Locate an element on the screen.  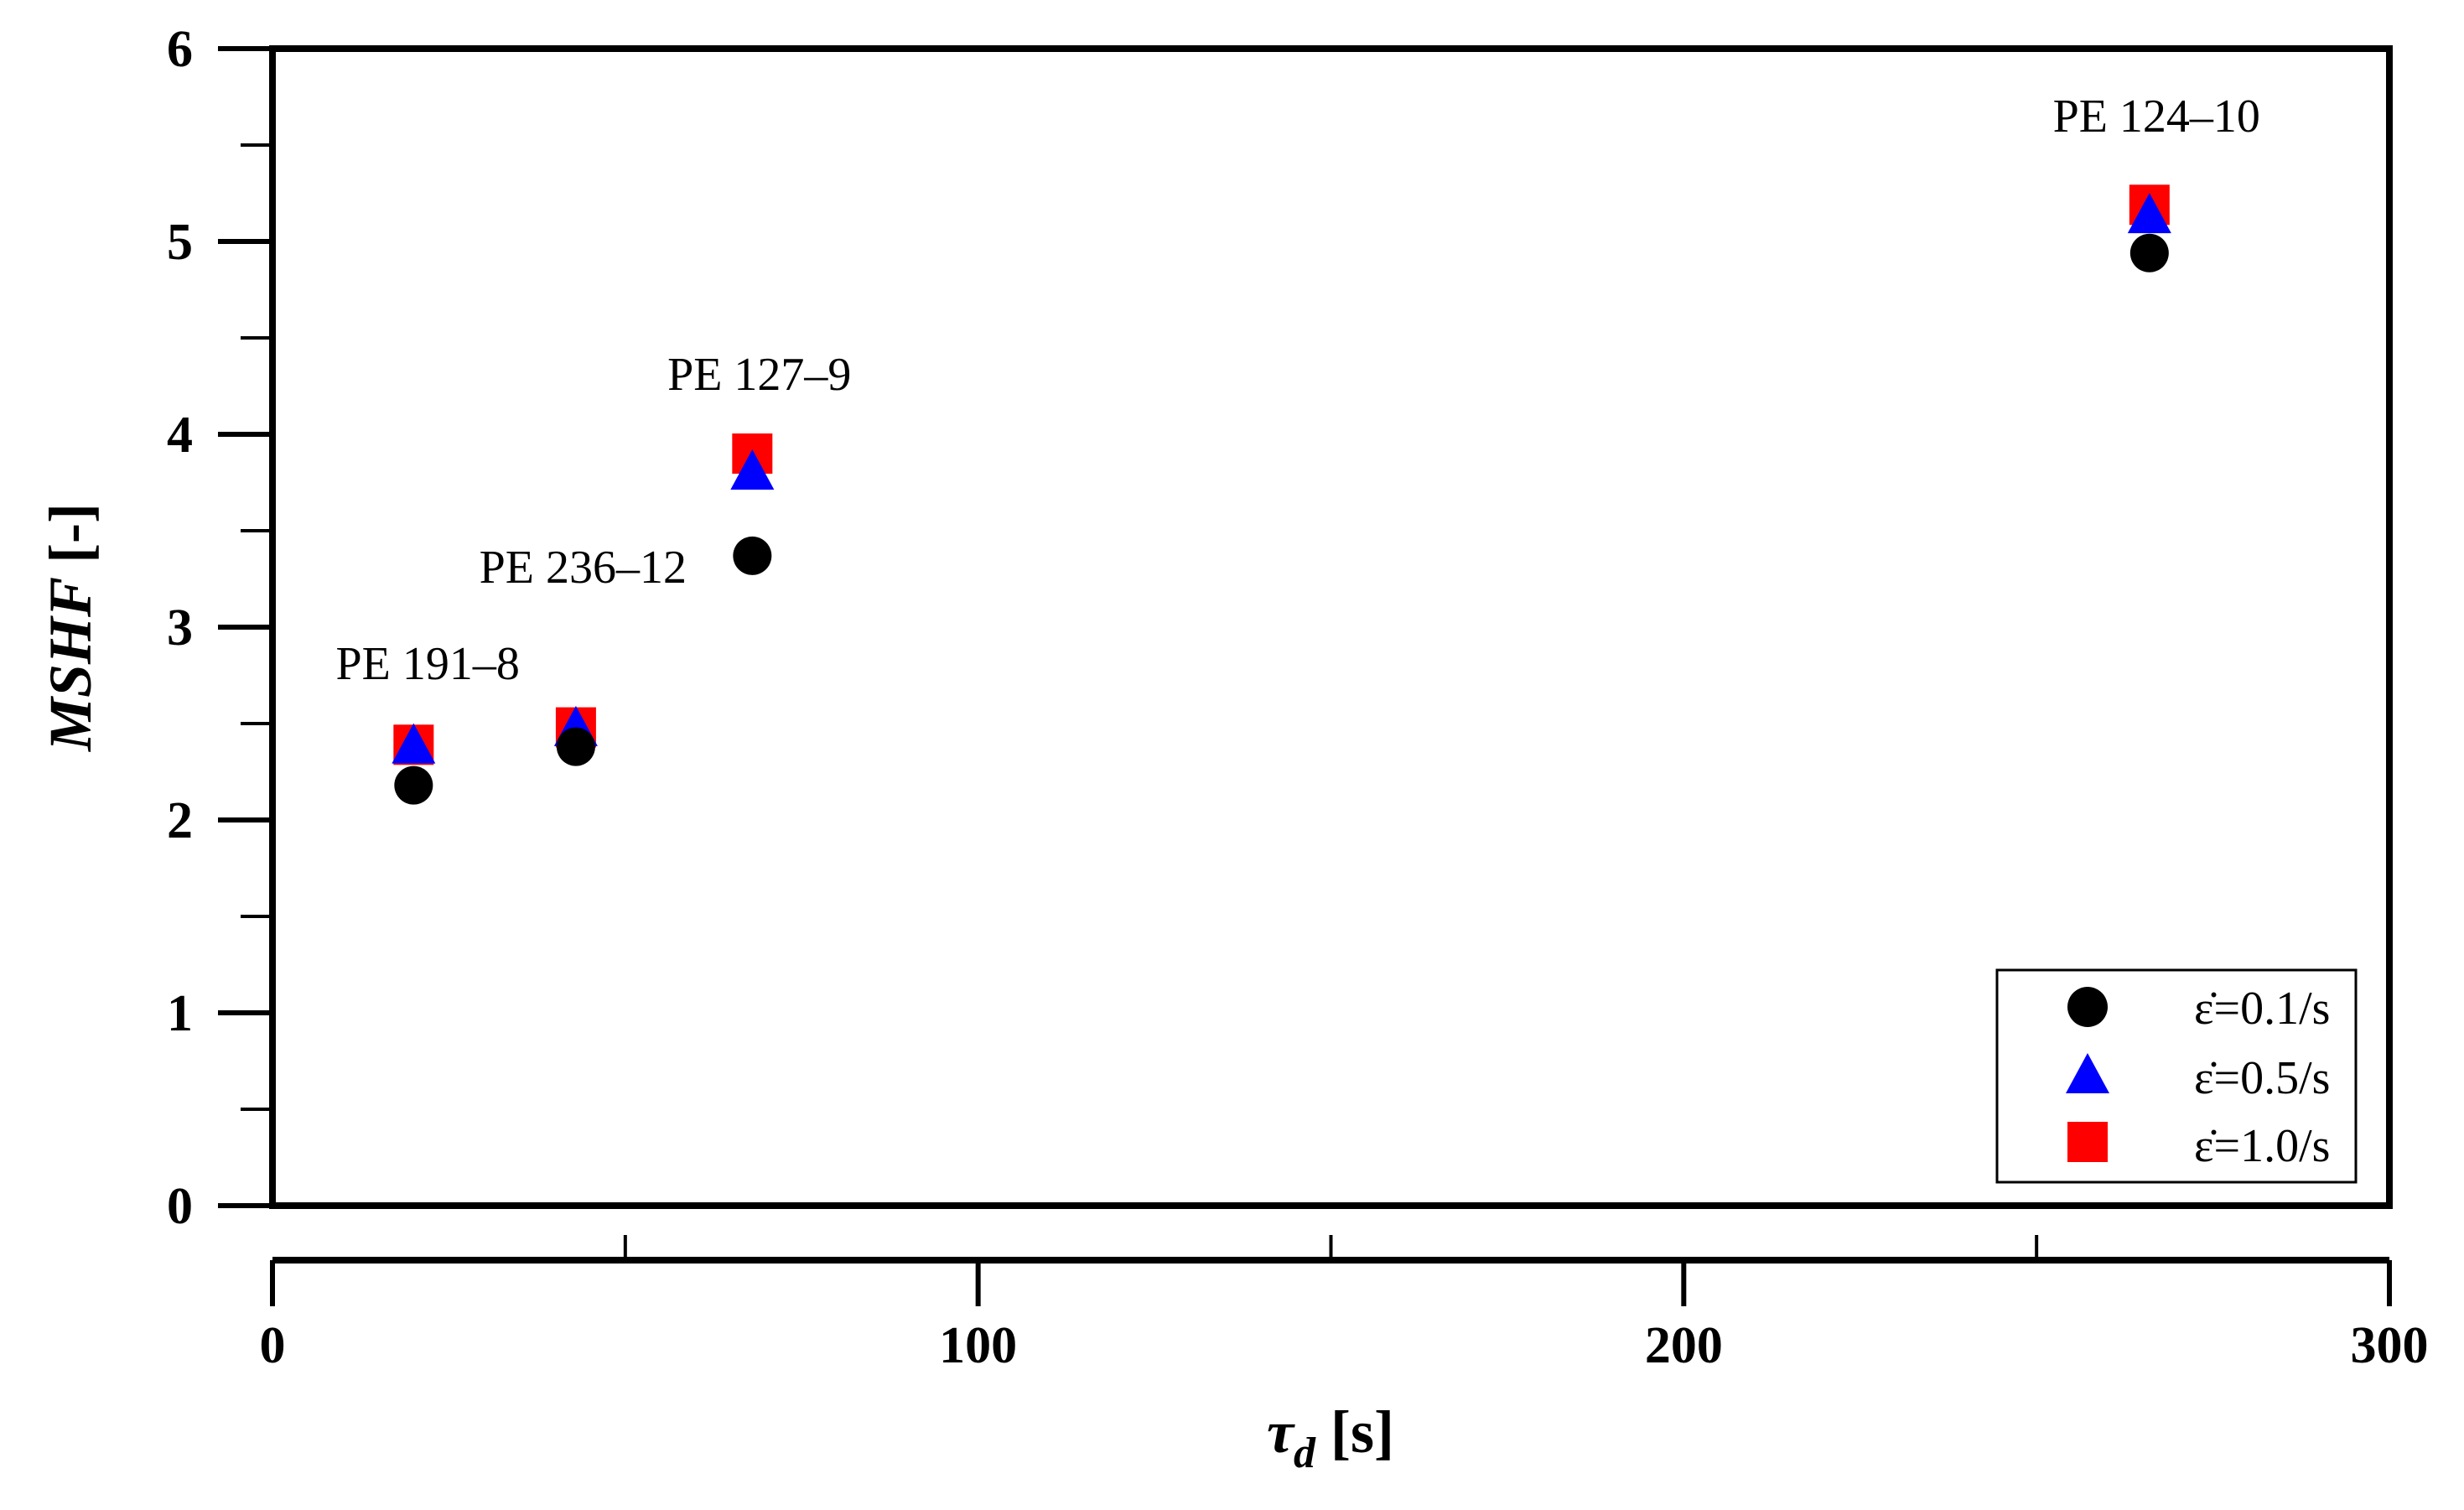
legend-label-2: ε̇=1.0/s is located at coordinates (2262, 1146).